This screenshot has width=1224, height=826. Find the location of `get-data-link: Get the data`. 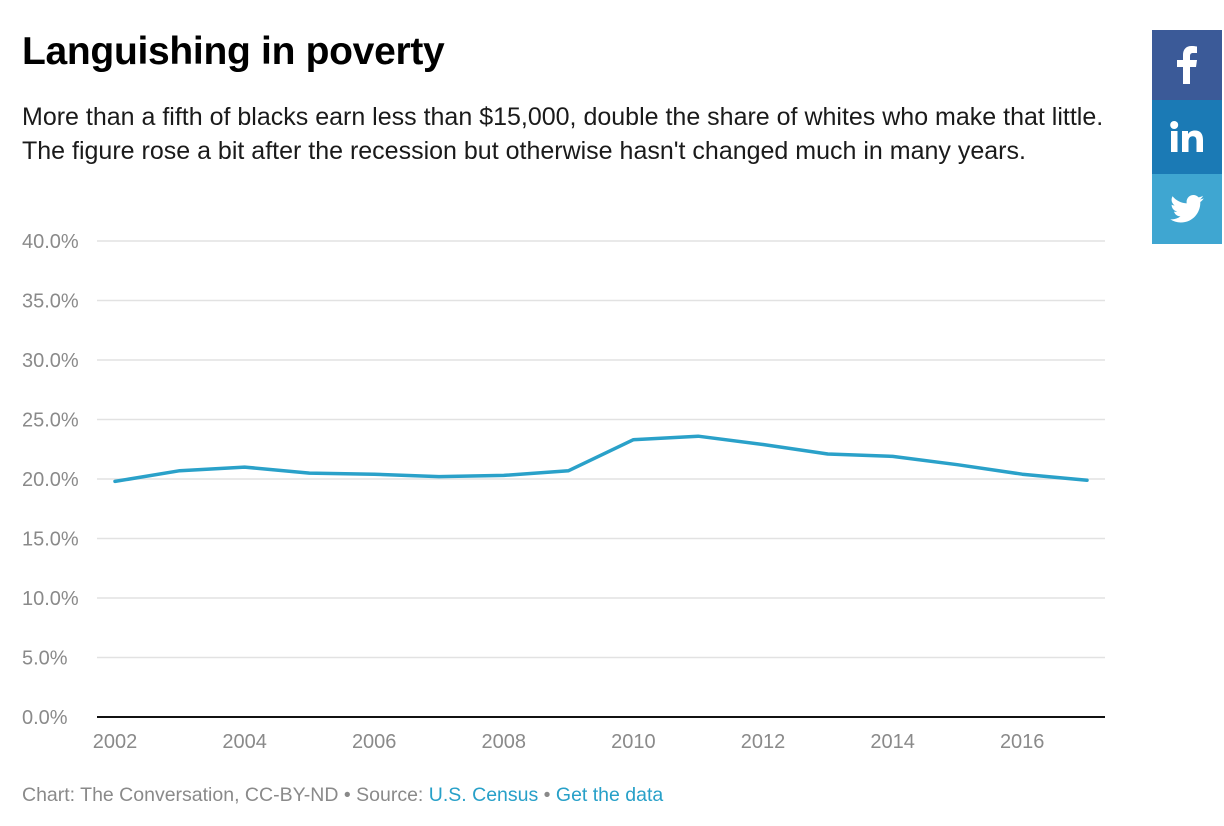

get-data-link: Get the data is located at coordinates (609, 795).